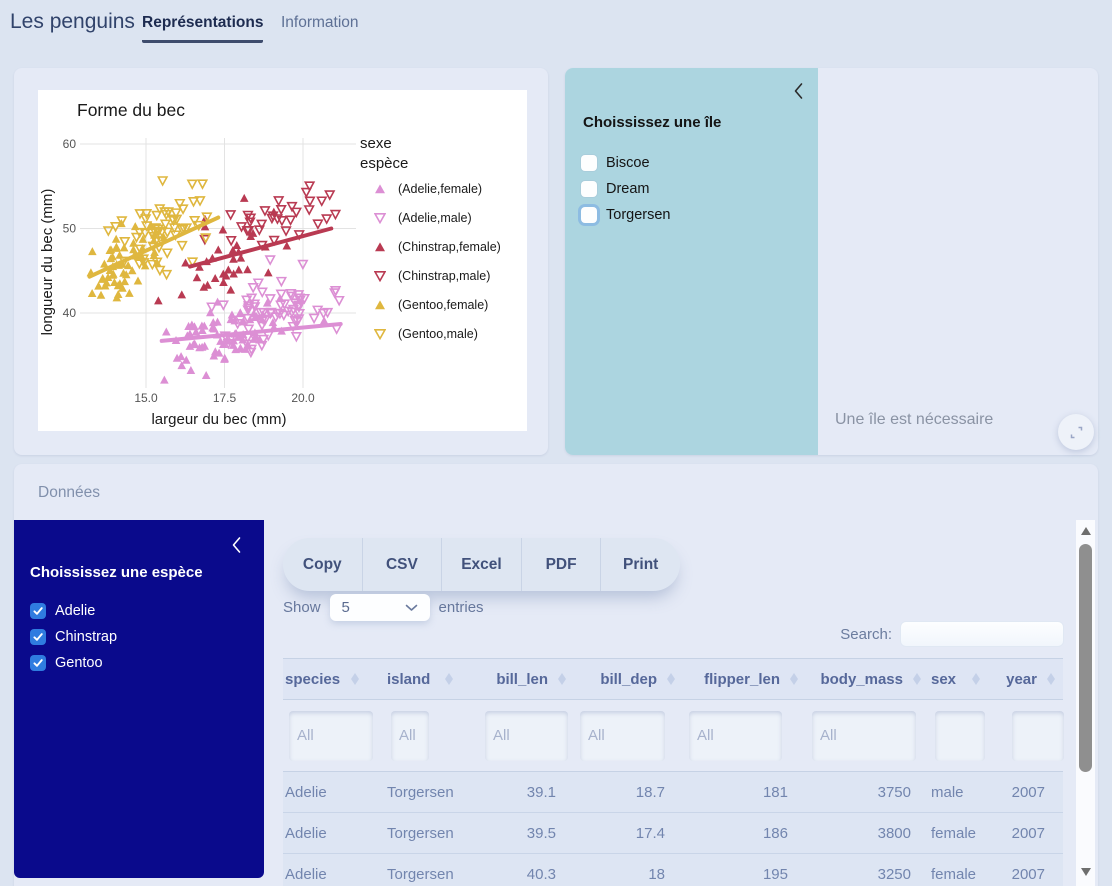 The height and width of the screenshot is (886, 1112). I want to click on island-checkbox-group: Biscoe Dream Torgersen, so click(625, 189).